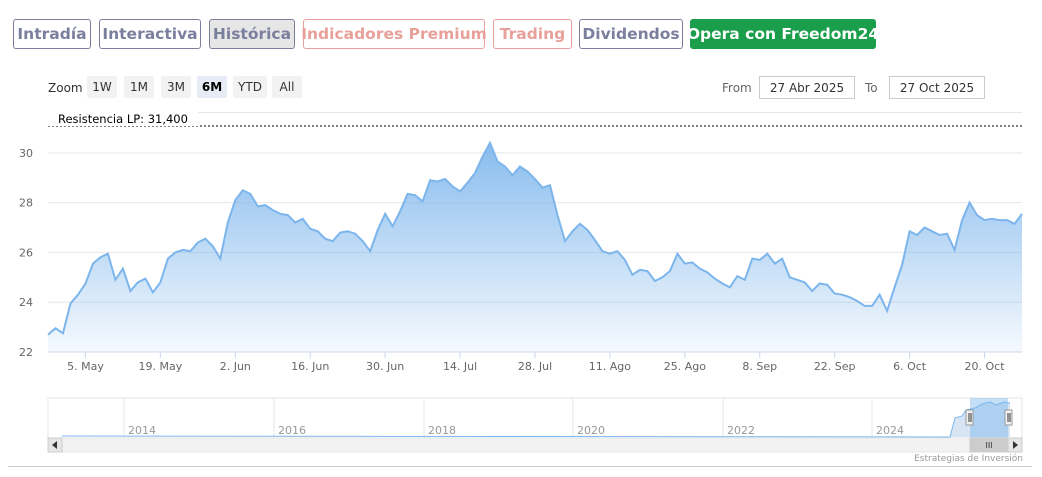  I want to click on navigator: 2014 2016 2018 2020 2022 2024, so click(535, 418).